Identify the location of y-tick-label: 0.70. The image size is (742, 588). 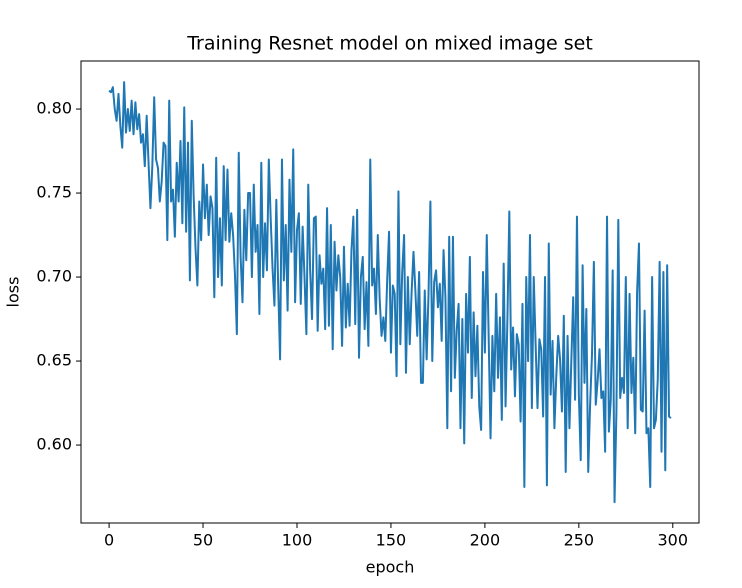
(54, 276).